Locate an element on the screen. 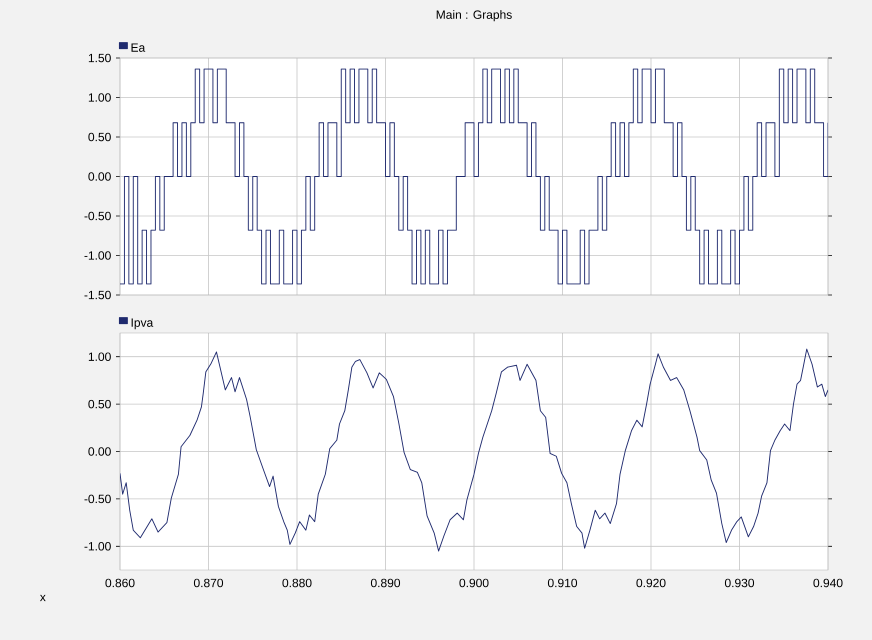 The height and width of the screenshot is (640, 872). legend-label: Ipva is located at coordinates (143, 324).